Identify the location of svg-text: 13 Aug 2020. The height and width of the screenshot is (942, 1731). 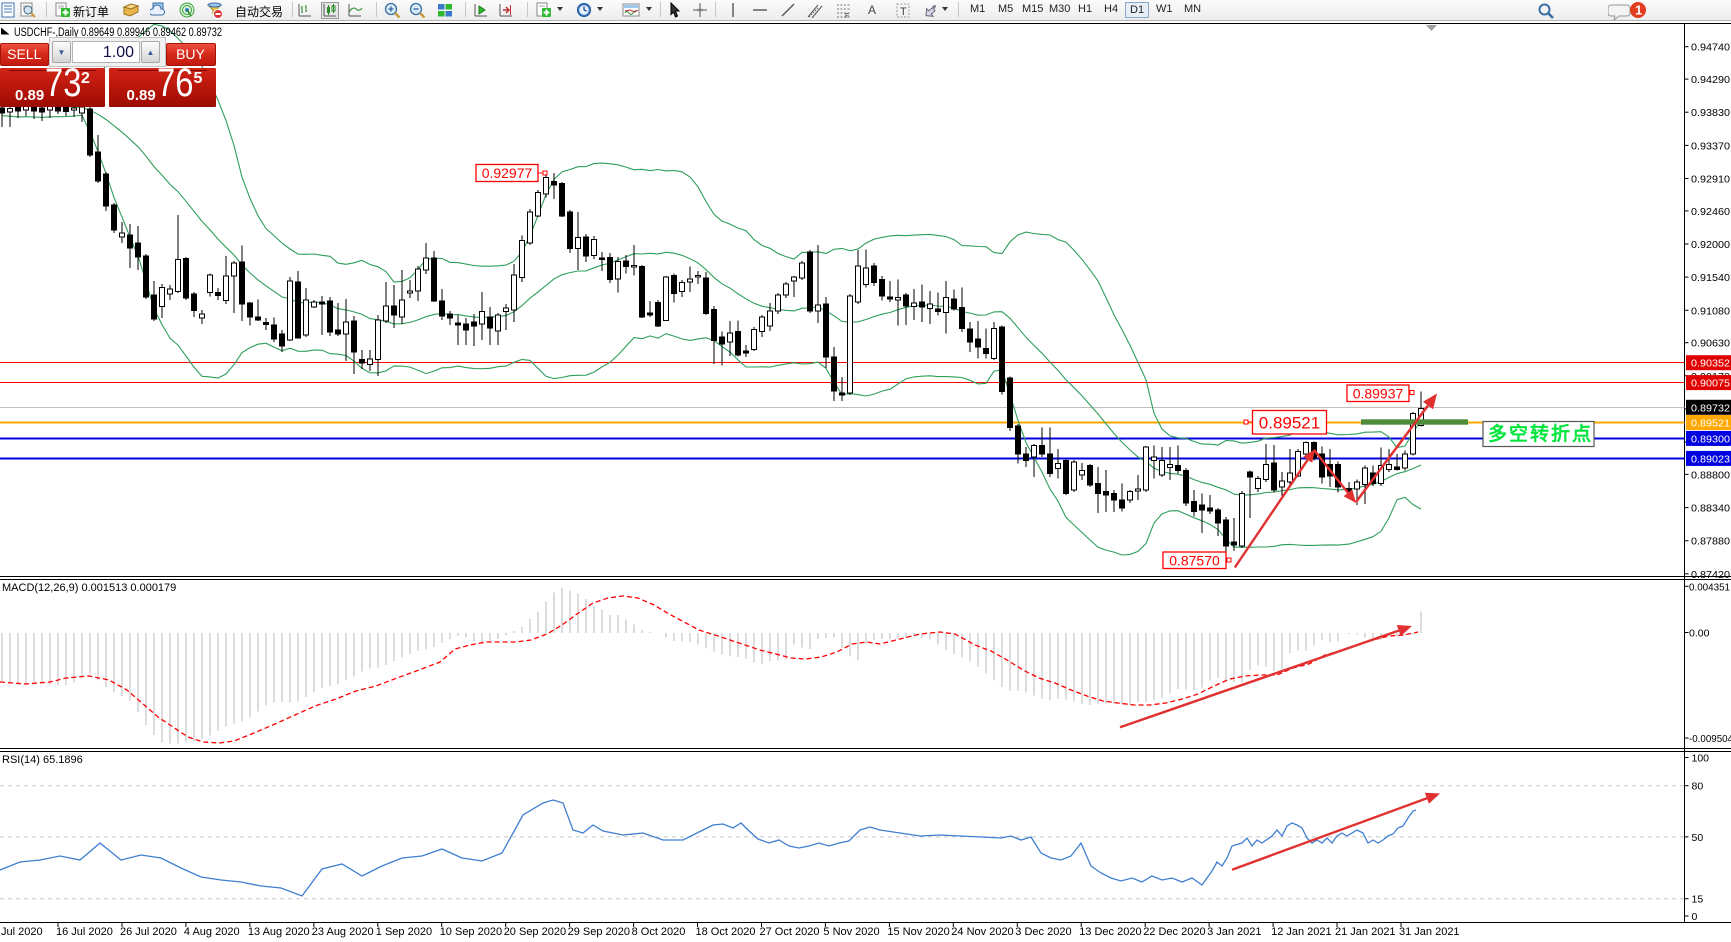
(279, 932).